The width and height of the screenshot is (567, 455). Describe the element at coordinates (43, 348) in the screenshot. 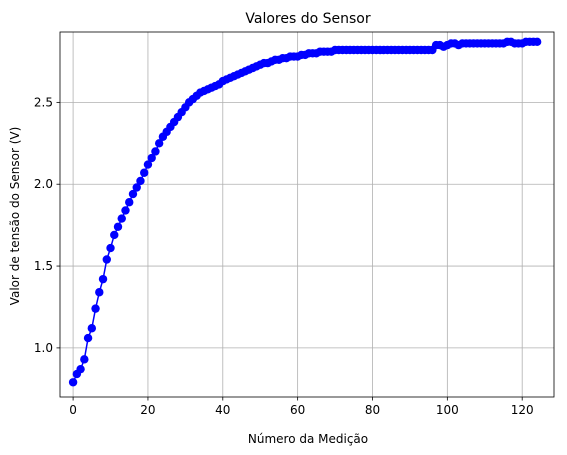

I see `y-tick-label: 1.0` at that location.